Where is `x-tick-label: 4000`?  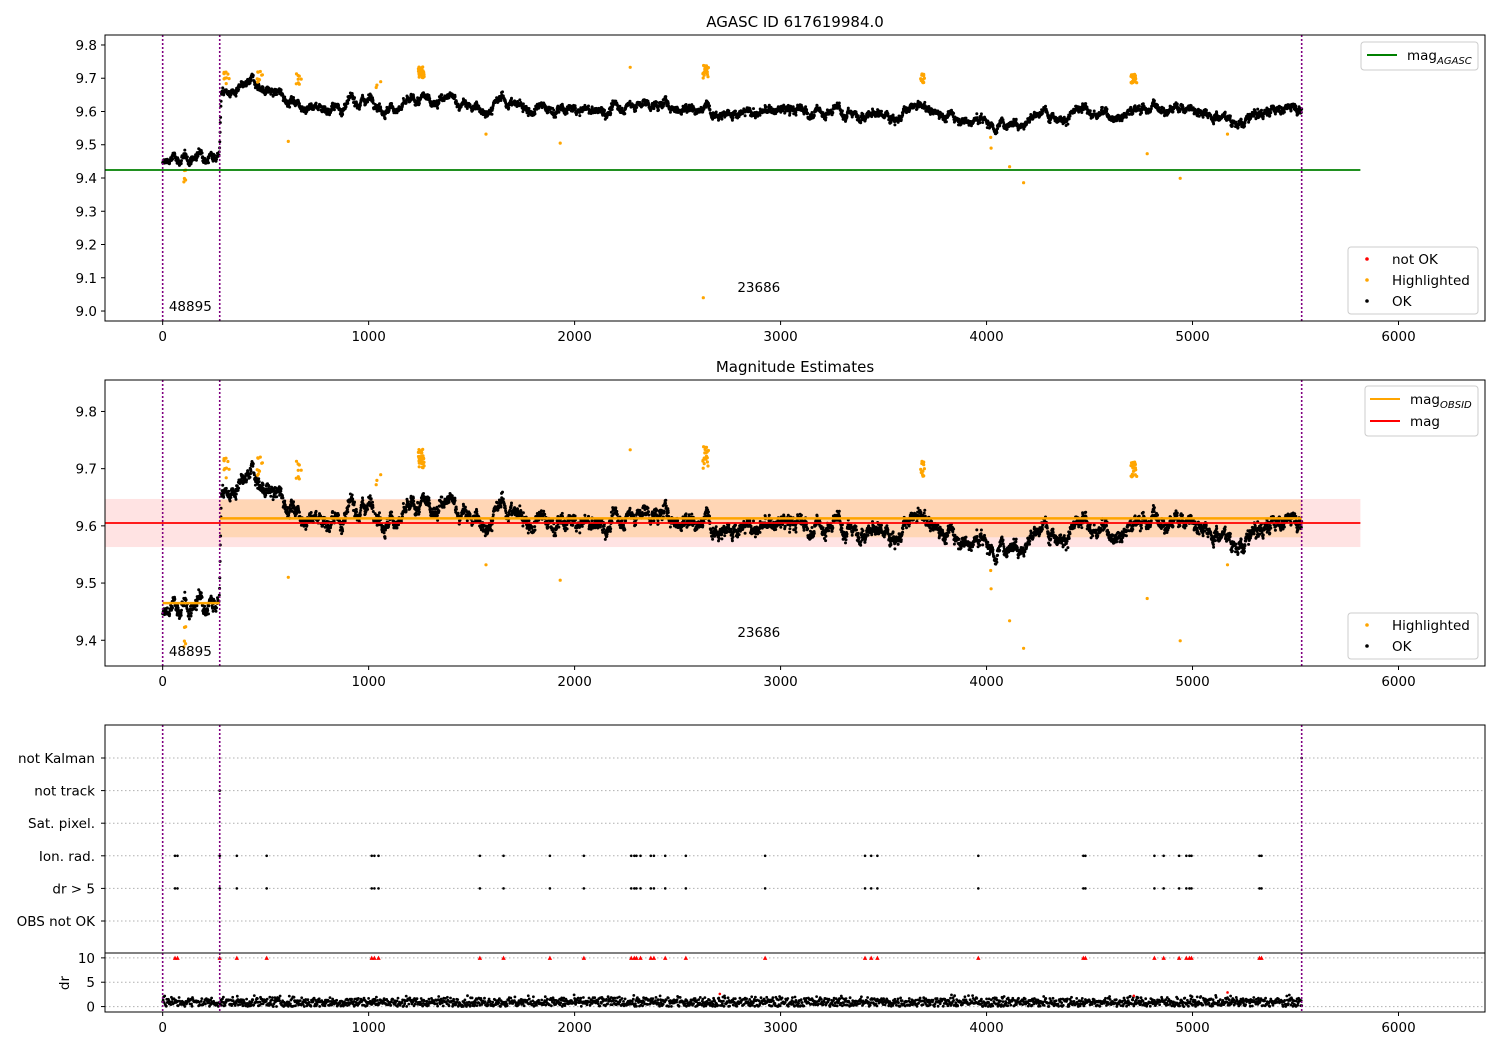
x-tick-label: 4000 is located at coordinates (986, 337).